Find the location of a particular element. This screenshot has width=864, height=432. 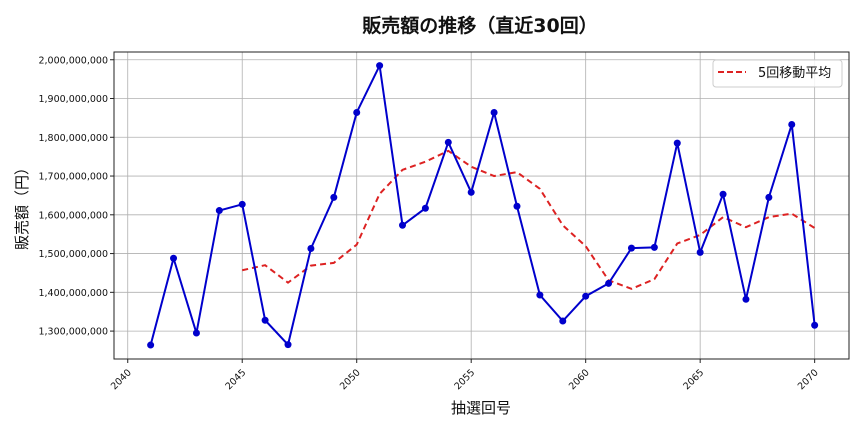

legend: 5回移動平均 is located at coordinates (777, 73).